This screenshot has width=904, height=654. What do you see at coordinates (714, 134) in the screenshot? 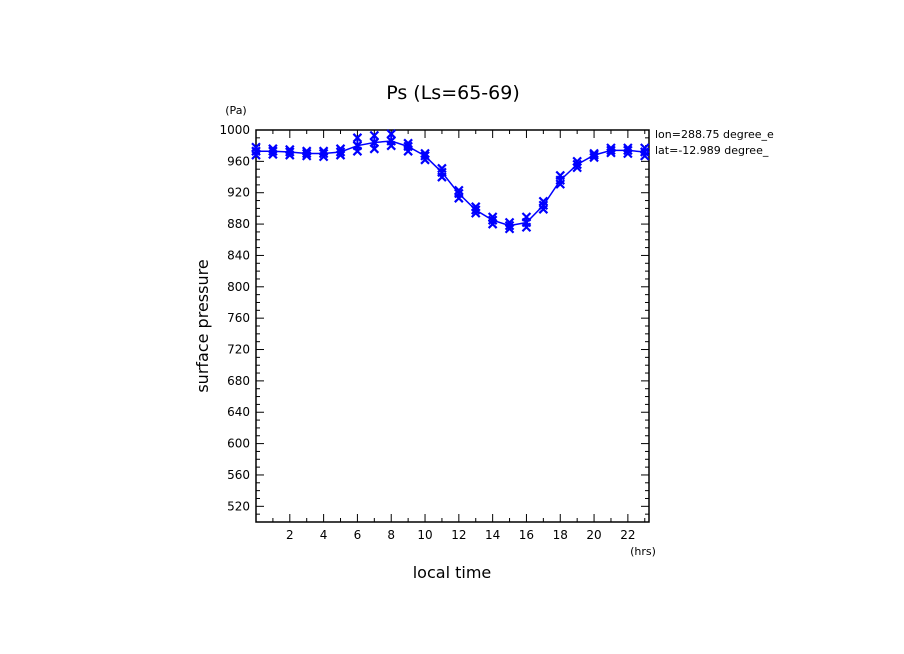
I see `annotation-lon: lon=288.75 degree_e` at bounding box center [714, 134].